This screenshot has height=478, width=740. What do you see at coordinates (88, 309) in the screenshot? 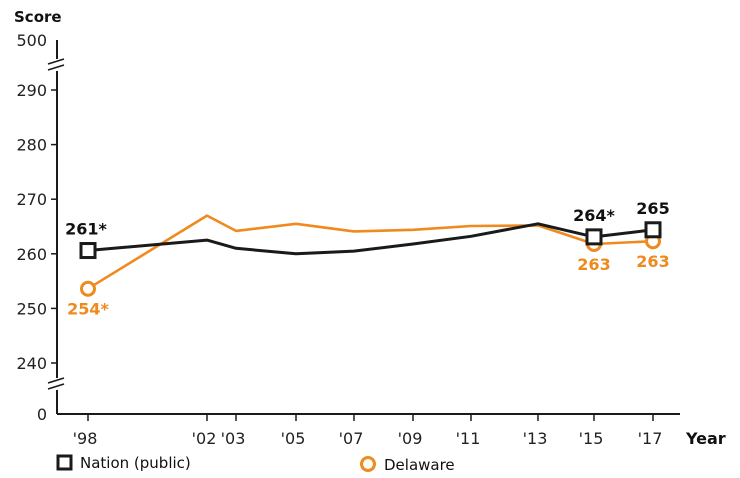
I see `data-label: 254*` at bounding box center [88, 309].